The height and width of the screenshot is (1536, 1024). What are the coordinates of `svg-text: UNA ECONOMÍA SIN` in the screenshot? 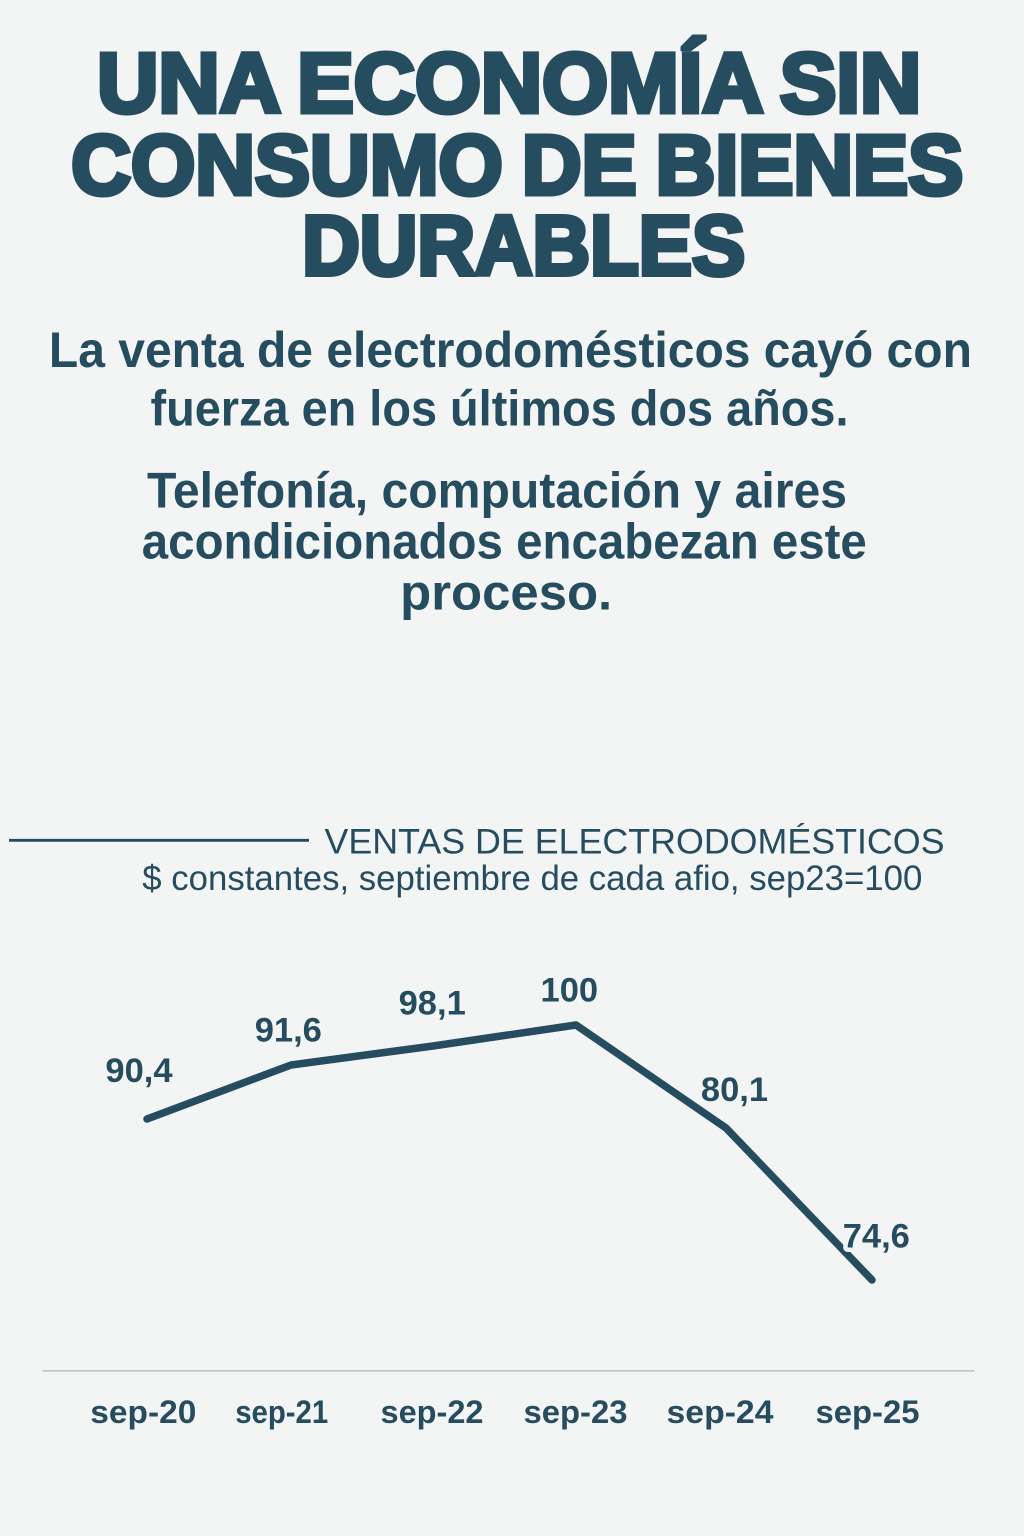 It's located at (509, 83).